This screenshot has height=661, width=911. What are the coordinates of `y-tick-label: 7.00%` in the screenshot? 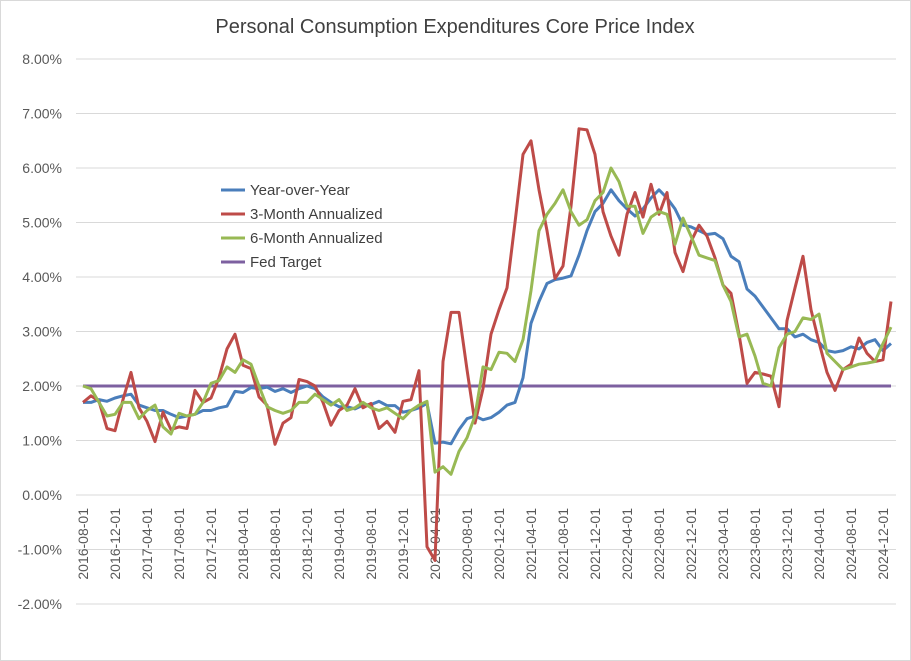 It's located at (42, 114).